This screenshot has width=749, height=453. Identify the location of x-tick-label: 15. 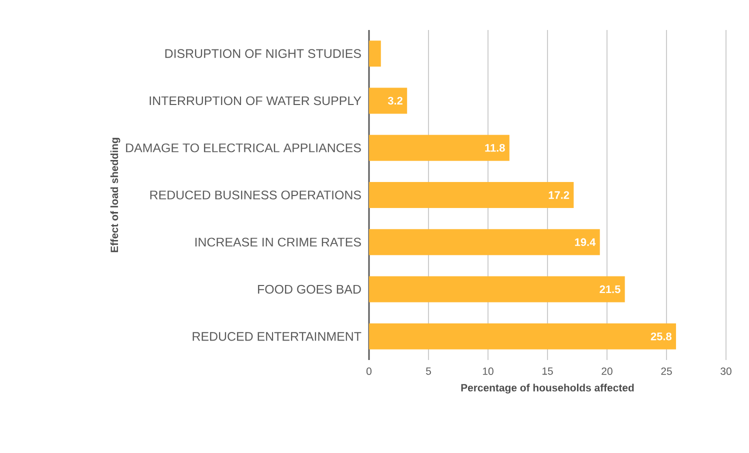
(547, 371).